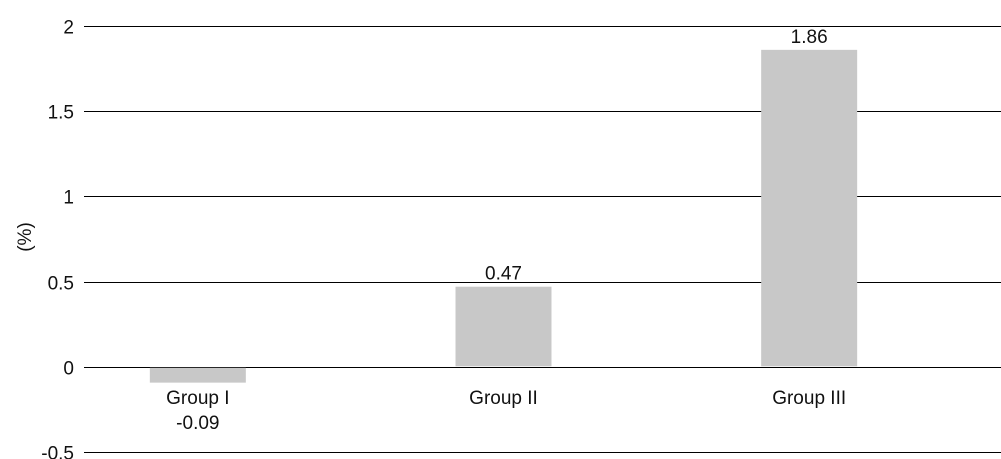 This screenshot has width=1001, height=459. Describe the element at coordinates (197, 398) in the screenshot. I see `category-label: Group I` at that location.